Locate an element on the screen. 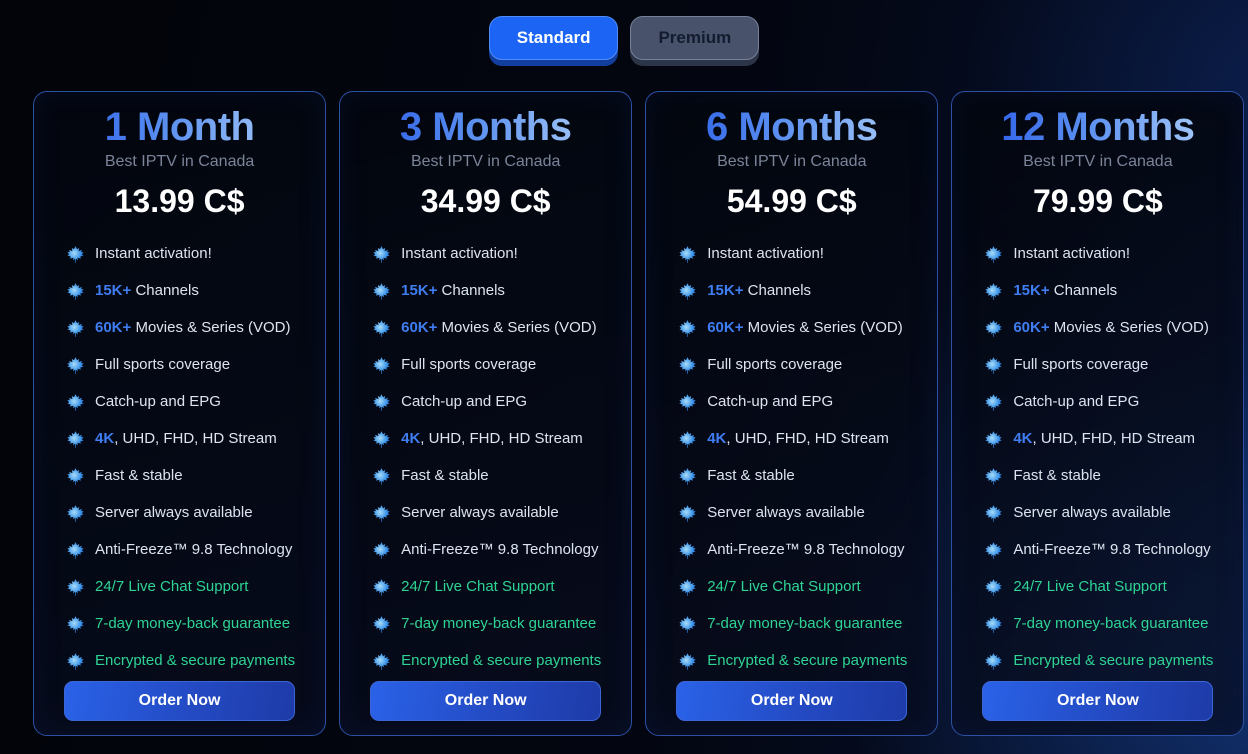 The image size is (1248, 754). feature-list: Instant activation! 15K+ Channels is located at coordinates (485, 458).